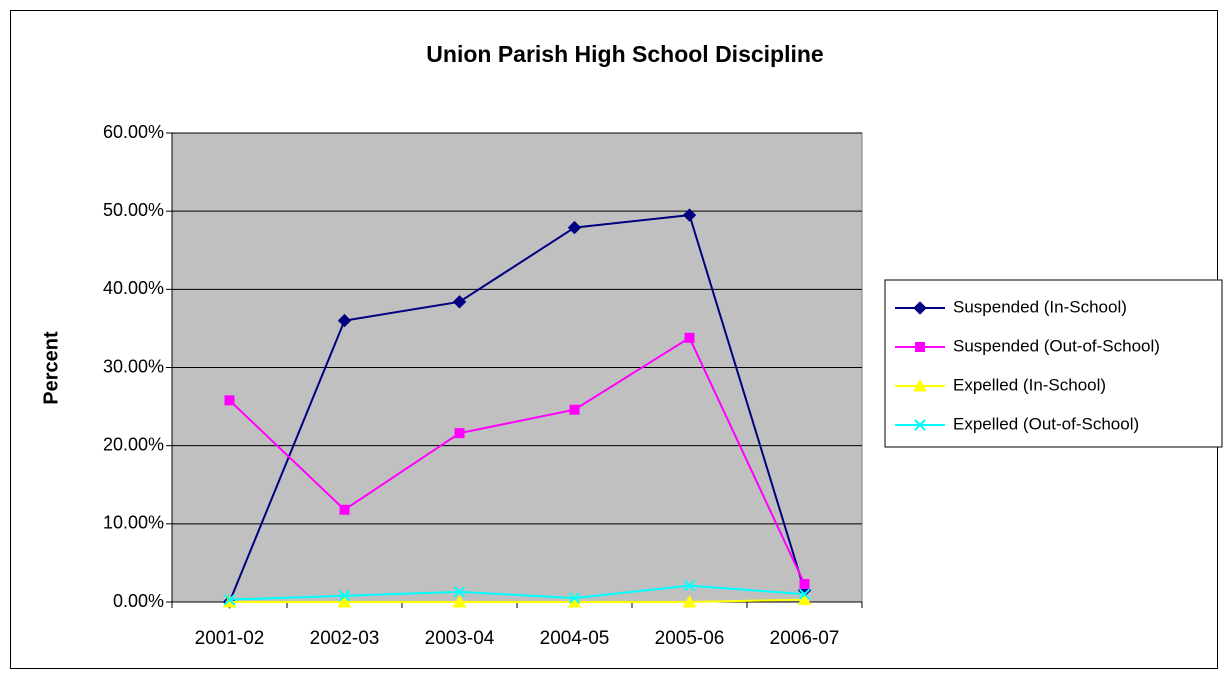 The height and width of the screenshot is (679, 1228). I want to click on x-tick-label: 2003-04, so click(460, 638).